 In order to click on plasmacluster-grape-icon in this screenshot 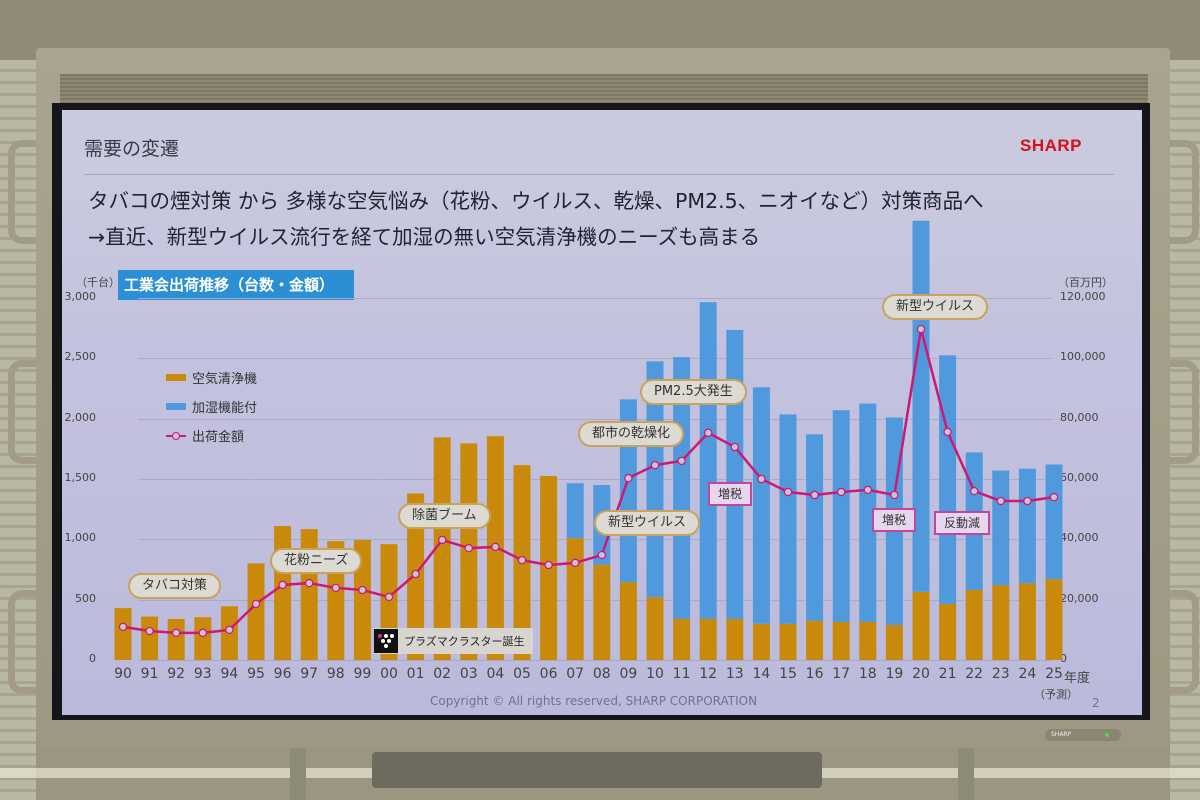, I will do `click(386, 641)`.